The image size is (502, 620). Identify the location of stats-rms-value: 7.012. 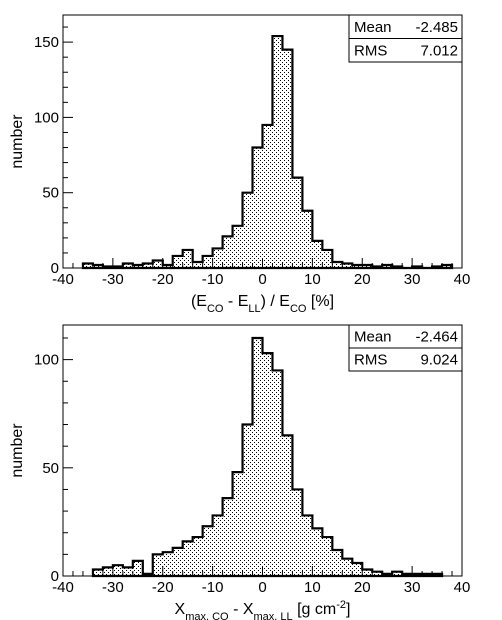
(439, 50).